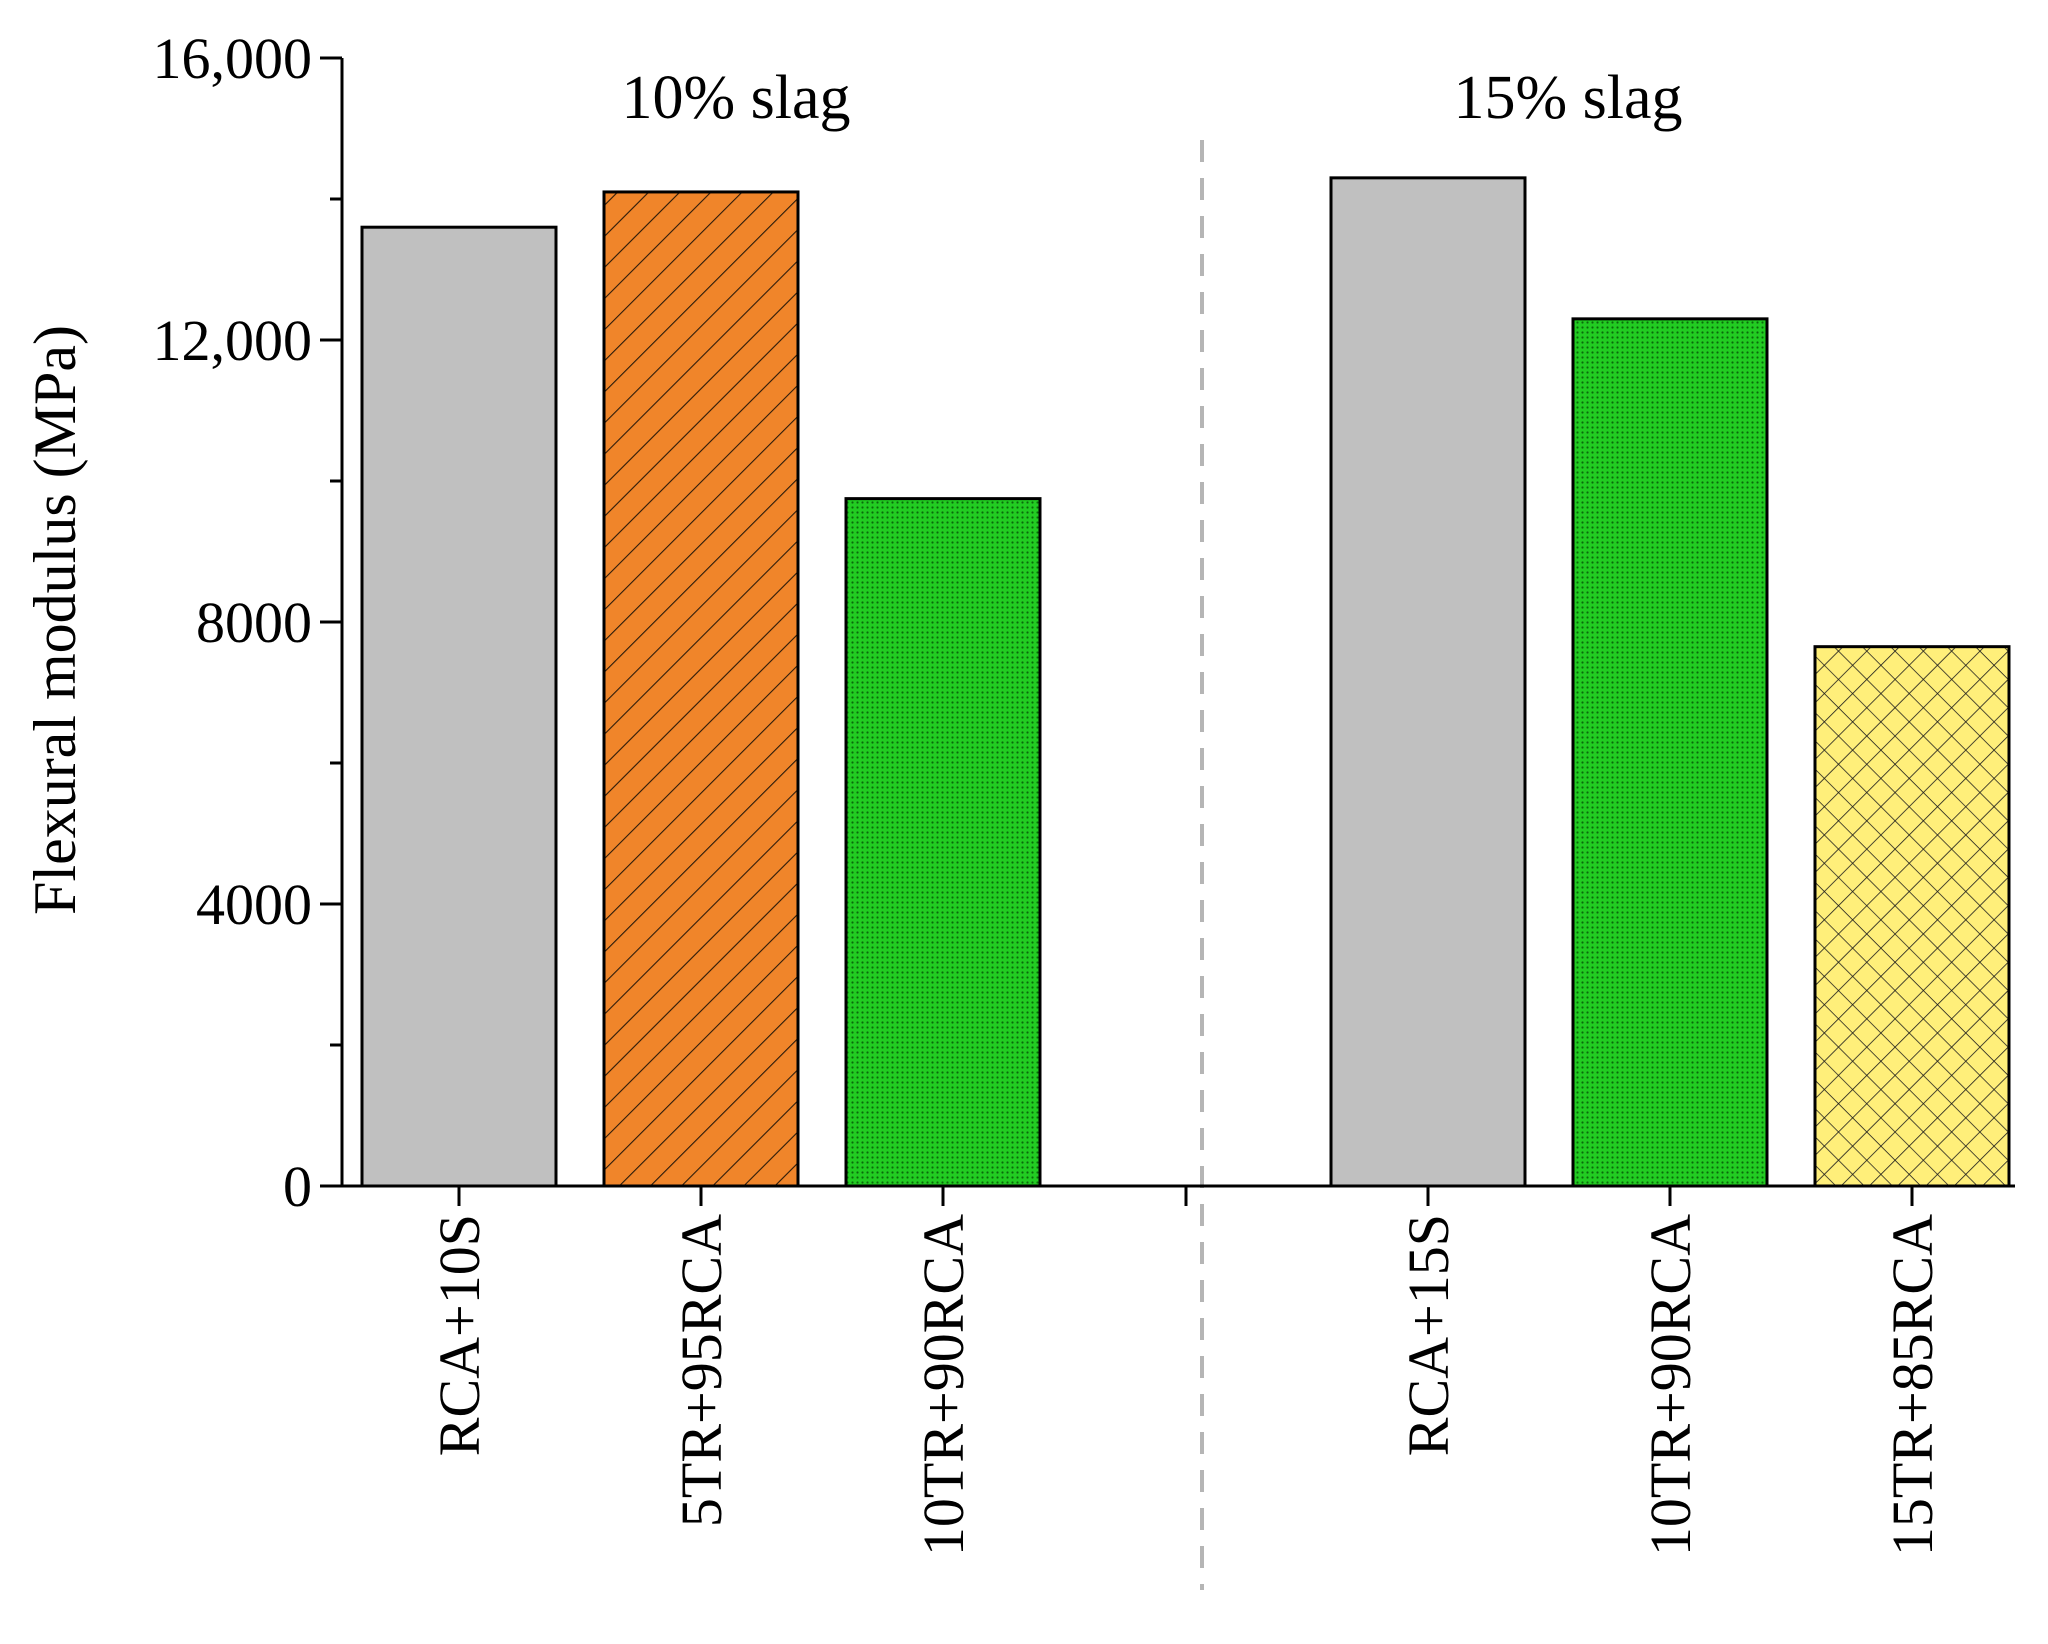  Describe the element at coordinates (1567, 98) in the screenshot. I see `group-label: 15% slag` at that location.